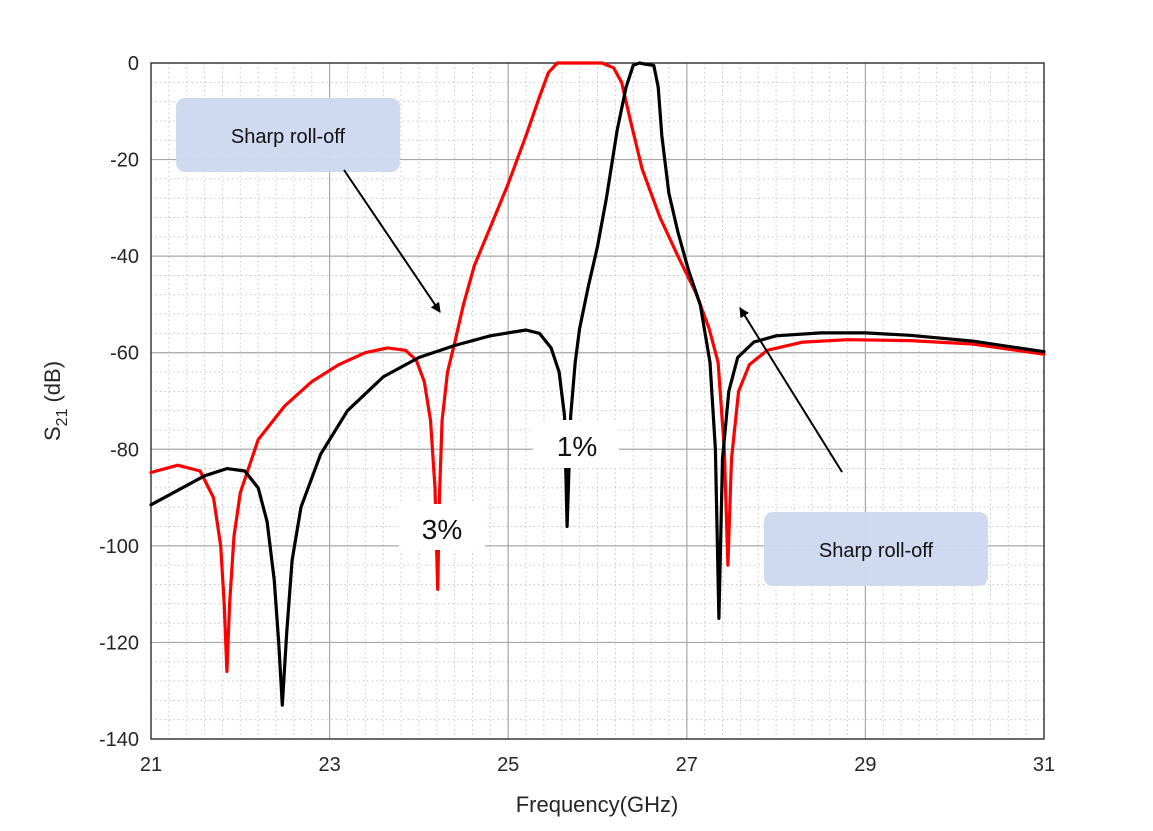 The height and width of the screenshot is (831, 1153). What do you see at coordinates (597, 765) in the screenshot?
I see `x-tick-labels: 21 23 25 27 29 31` at bounding box center [597, 765].